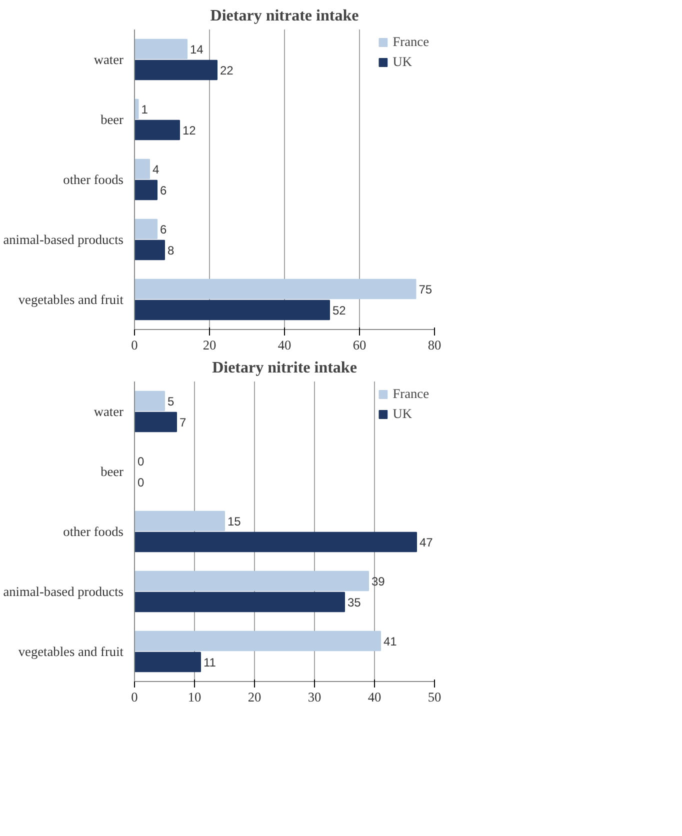 The height and width of the screenshot is (836, 682). Describe the element at coordinates (197, 49) in the screenshot. I see `data-label: 14` at that location.